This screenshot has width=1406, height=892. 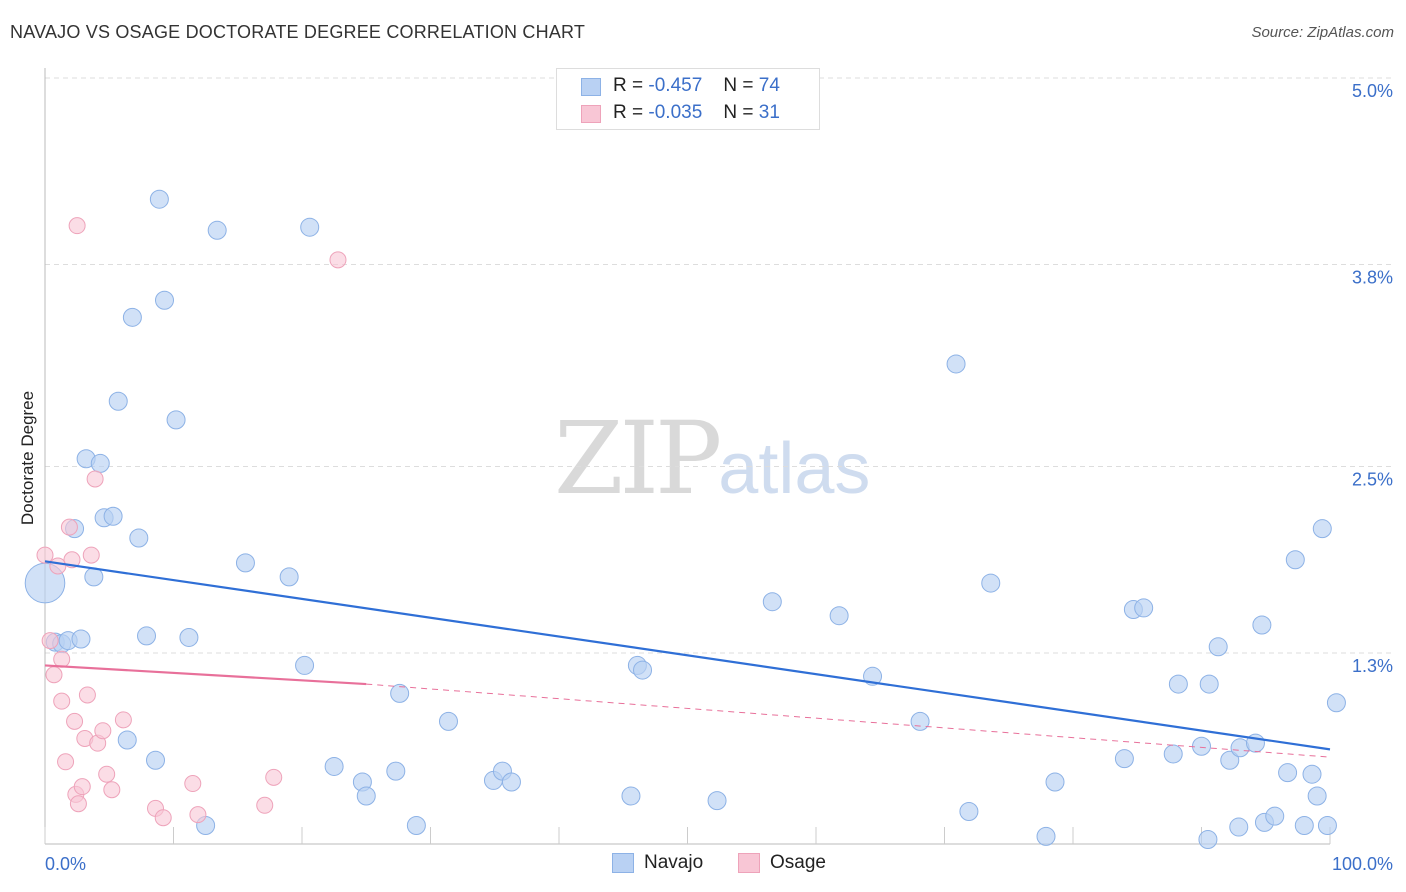 I want to click on watermark: ZIPatlas, so click(x=712, y=458).